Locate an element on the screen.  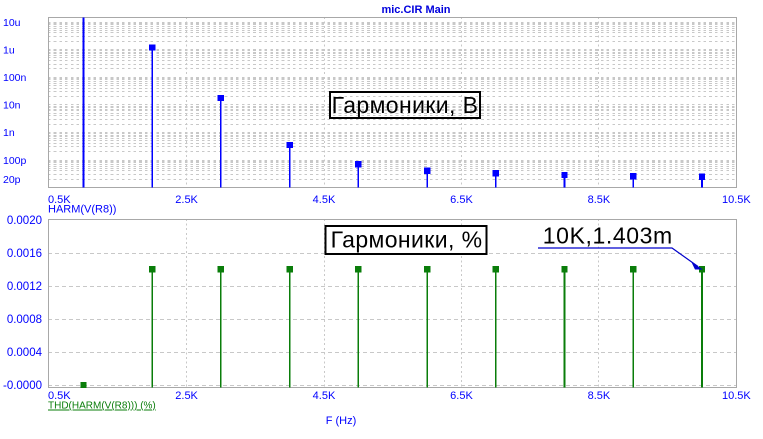
svg-text: 10K,1.403m is located at coordinates (608, 236).